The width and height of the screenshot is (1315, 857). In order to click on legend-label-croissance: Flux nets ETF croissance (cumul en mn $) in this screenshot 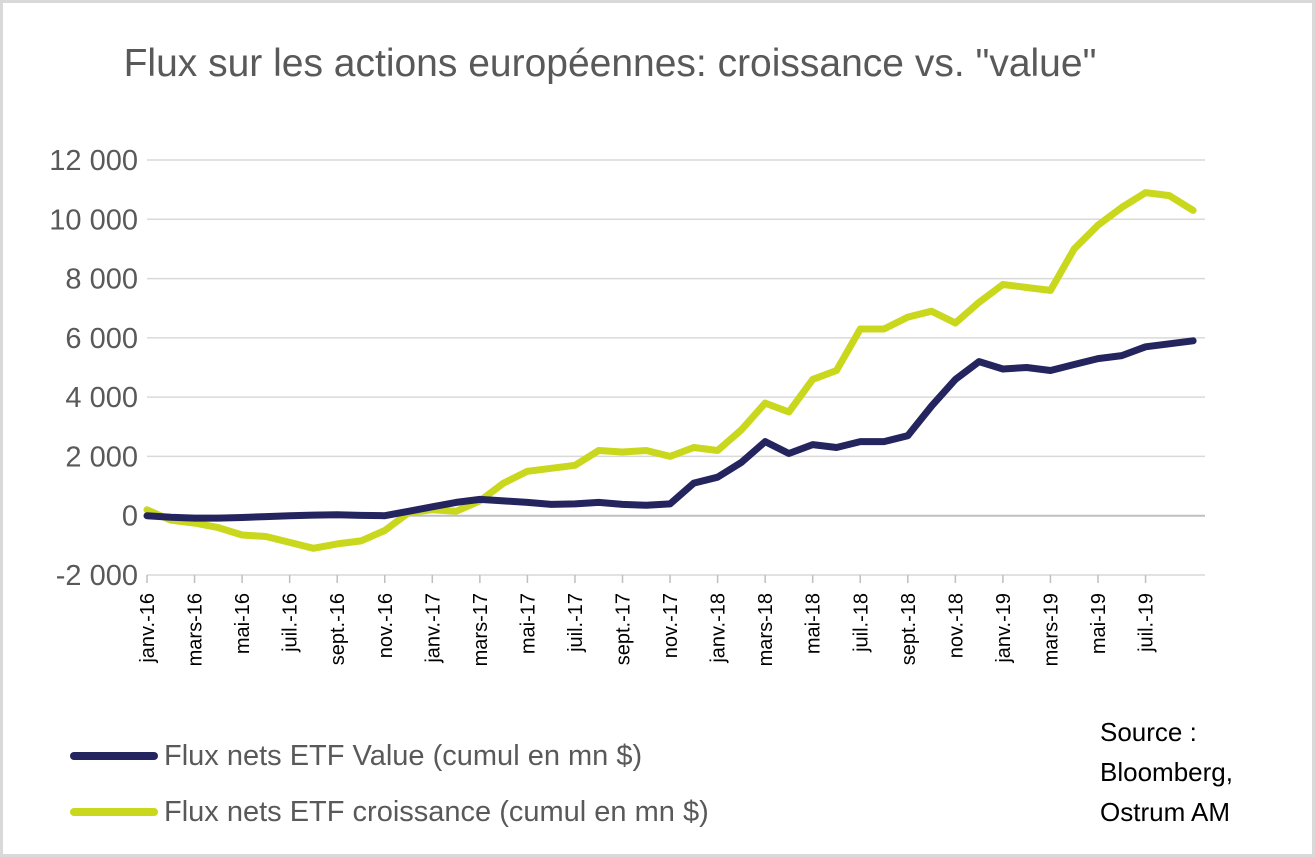, I will do `click(436, 811)`.